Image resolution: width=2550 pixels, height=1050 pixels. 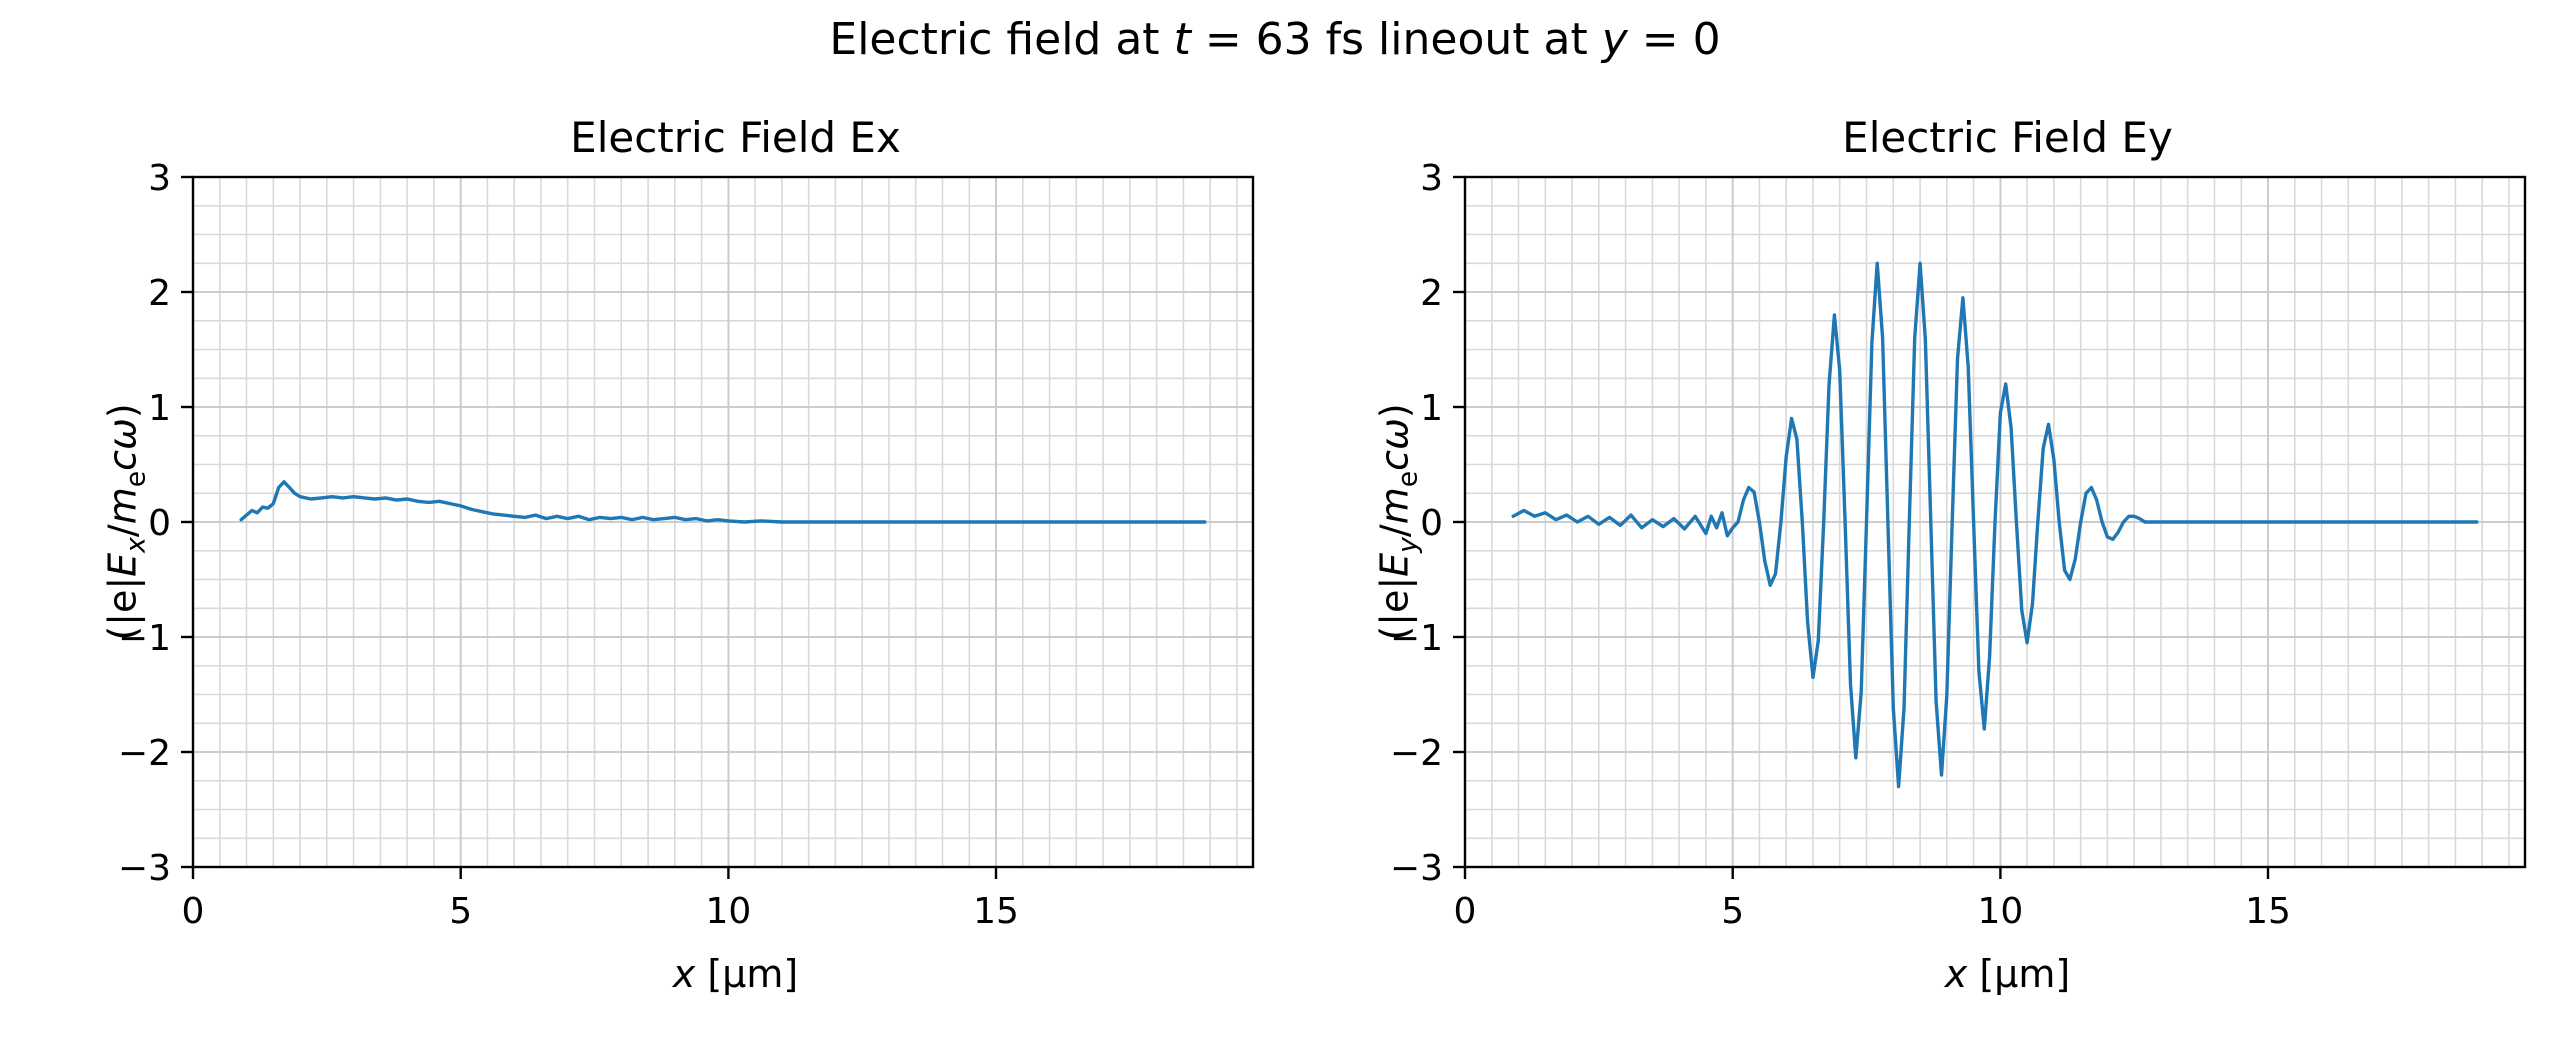 What do you see at coordinates (126, 522) in the screenshot?
I see `subplot-ex-ylabel: (|e|Ex/mecω)` at bounding box center [126, 522].